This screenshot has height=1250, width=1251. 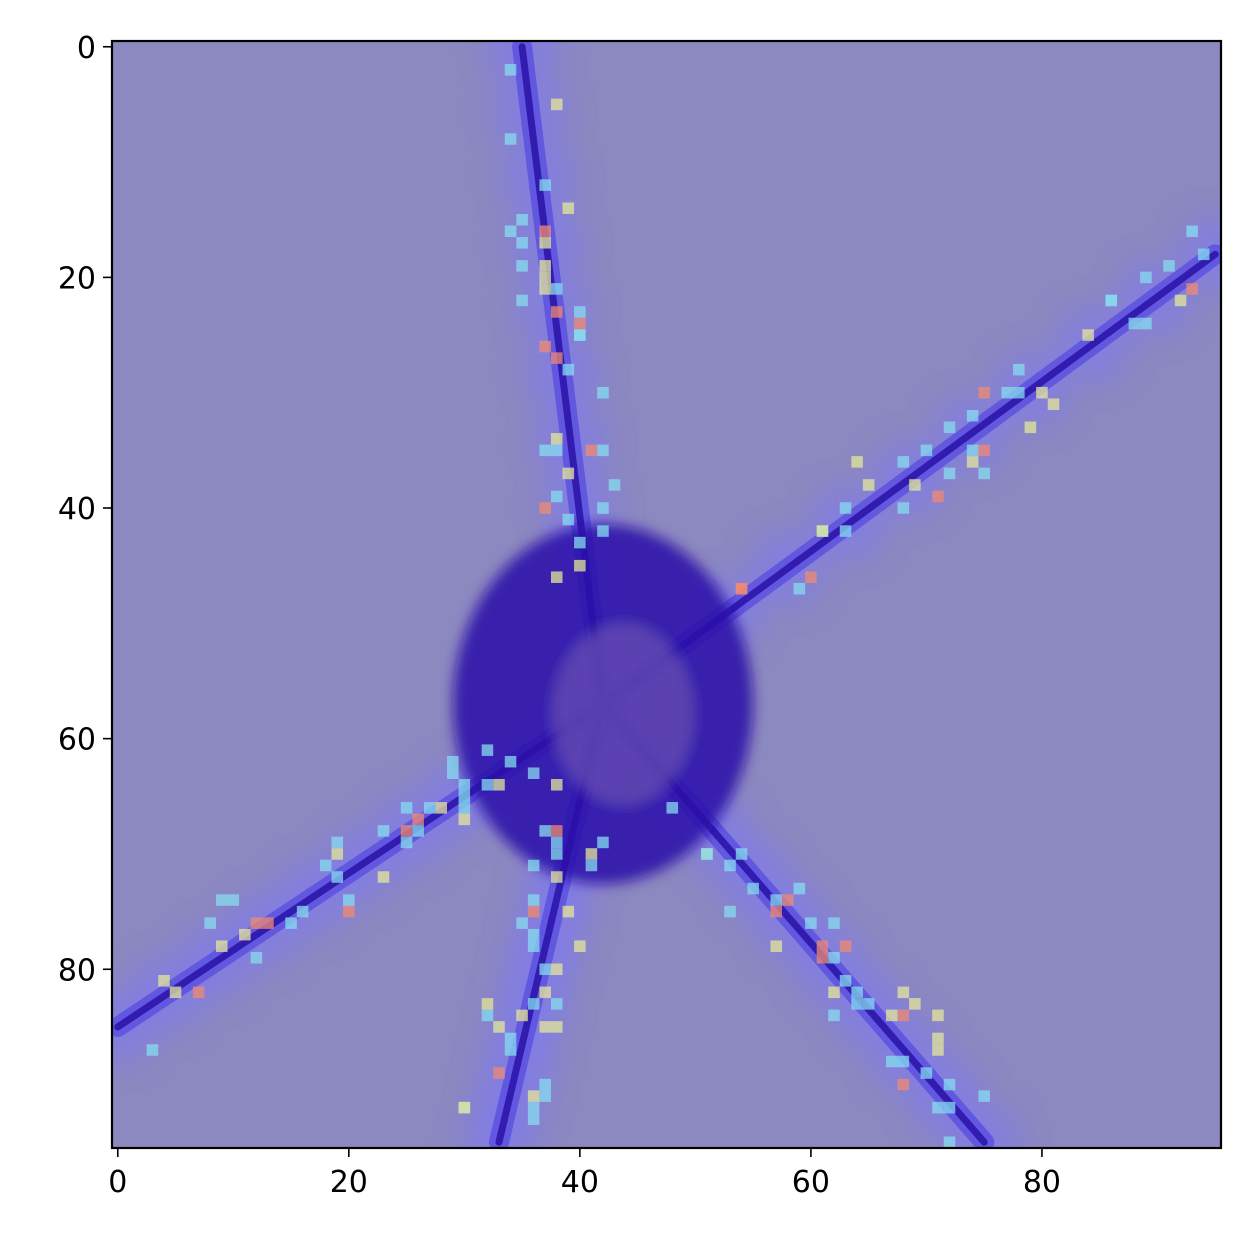 What do you see at coordinates (77, 740) in the screenshot?
I see `y-tick-label: 60` at bounding box center [77, 740].